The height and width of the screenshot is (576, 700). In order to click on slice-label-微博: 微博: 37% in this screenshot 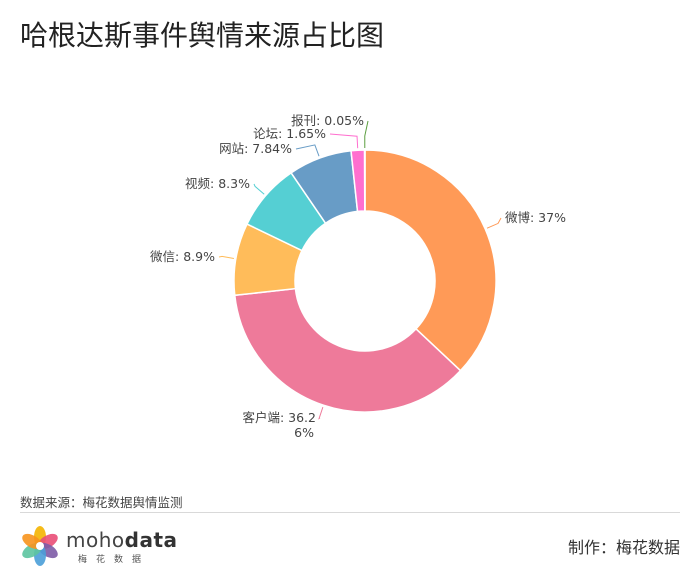, I will do `click(535, 217)`.